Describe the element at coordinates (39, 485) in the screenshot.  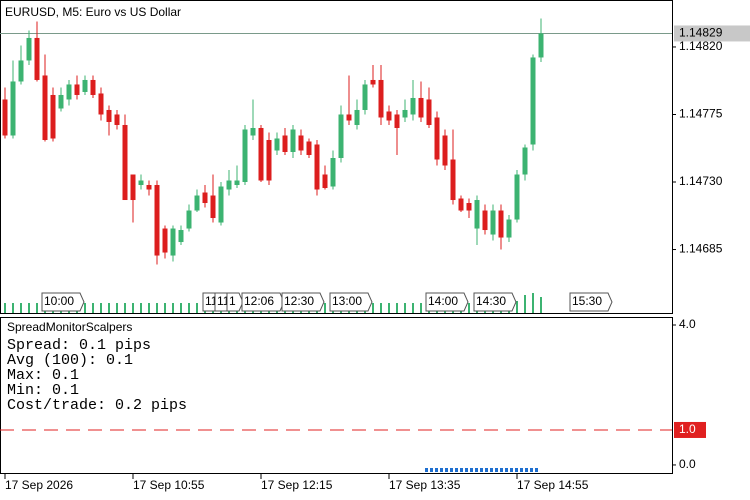
I see `x-tick-label: 17 Sep 2026` at that location.